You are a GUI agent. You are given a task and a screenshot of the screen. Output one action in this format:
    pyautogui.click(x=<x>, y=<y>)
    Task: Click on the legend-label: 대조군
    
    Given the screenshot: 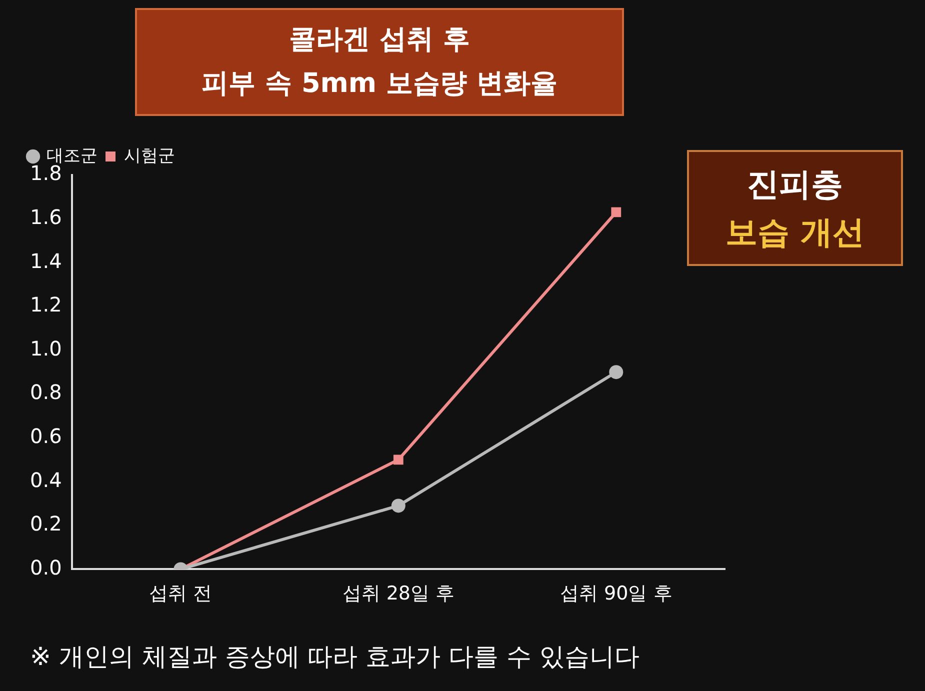 What is the action you would take?
    pyautogui.click(x=72, y=156)
    